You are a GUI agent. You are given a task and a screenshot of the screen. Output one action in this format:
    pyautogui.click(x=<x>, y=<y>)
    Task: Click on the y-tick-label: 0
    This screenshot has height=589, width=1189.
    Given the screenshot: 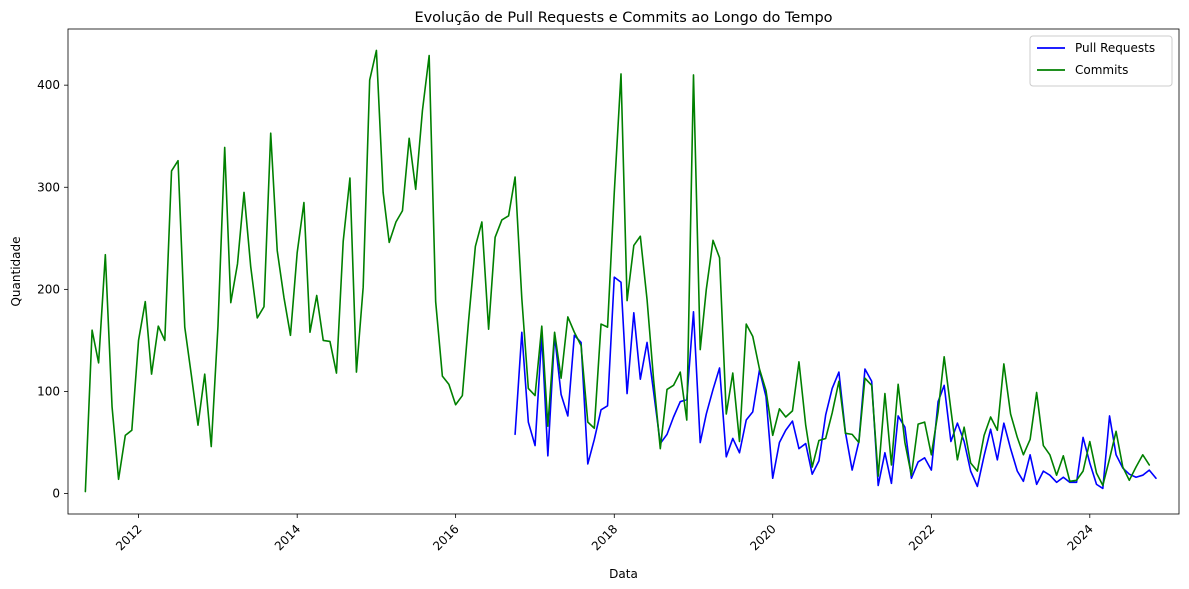 What is the action you would take?
    pyautogui.click(x=56, y=494)
    